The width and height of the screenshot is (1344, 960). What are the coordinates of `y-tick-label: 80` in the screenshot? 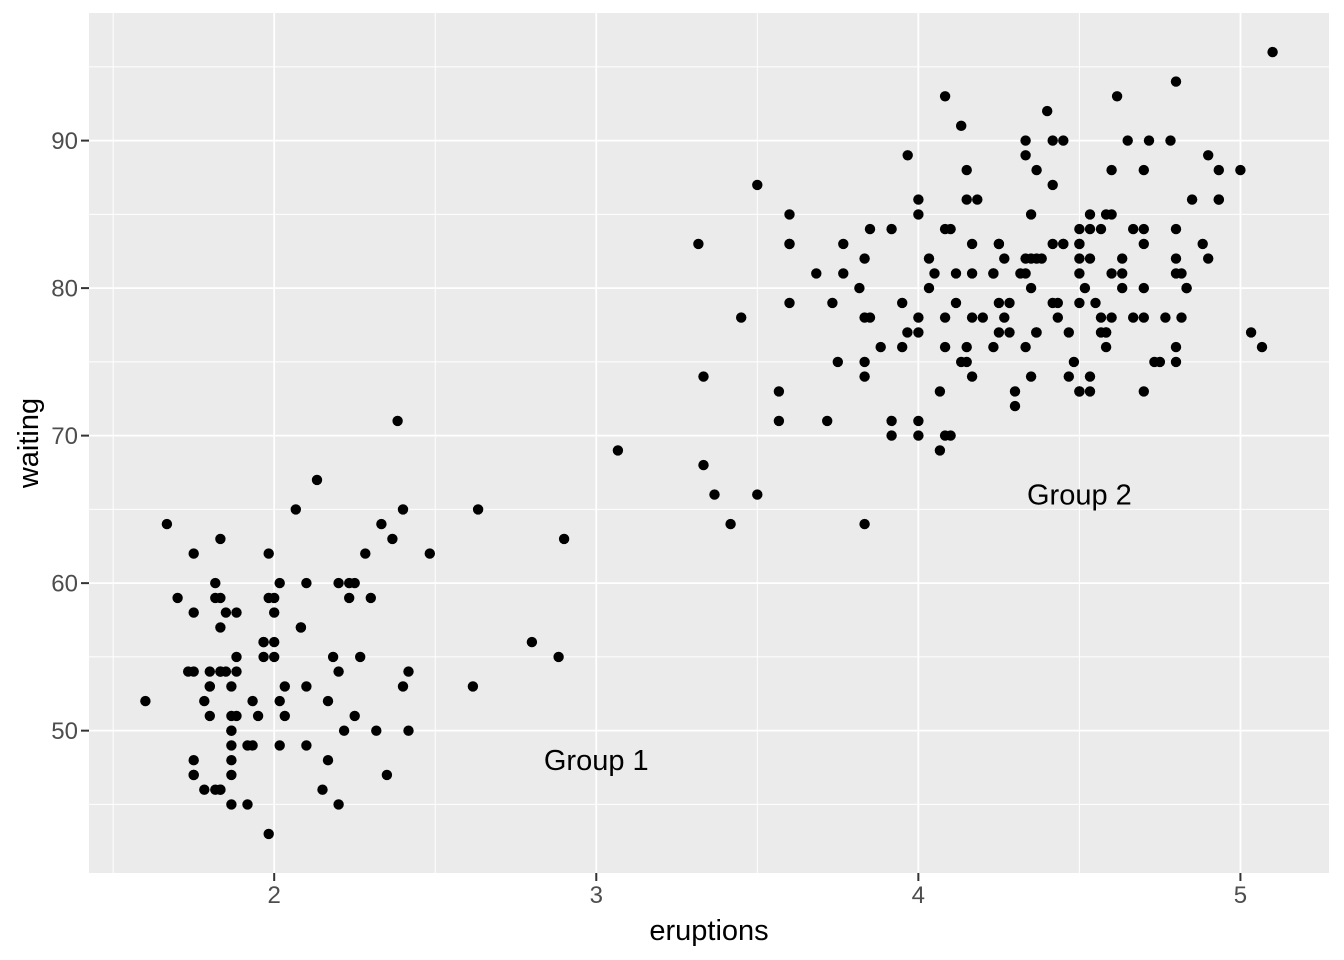 It's located at (64, 289).